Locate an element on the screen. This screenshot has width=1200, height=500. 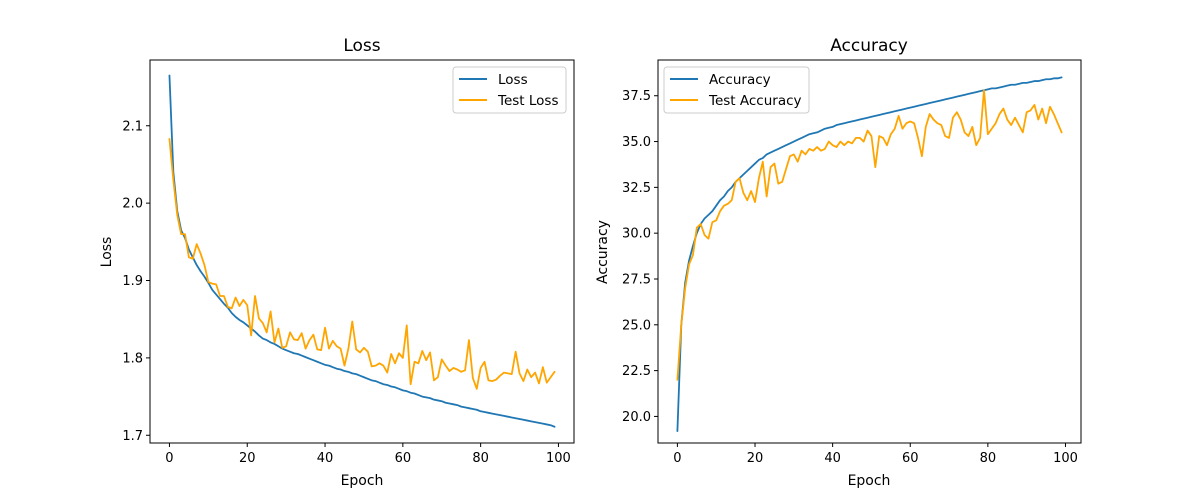
loss-x-ticks: 0 20 40 60 80 100 is located at coordinates (368, 454).